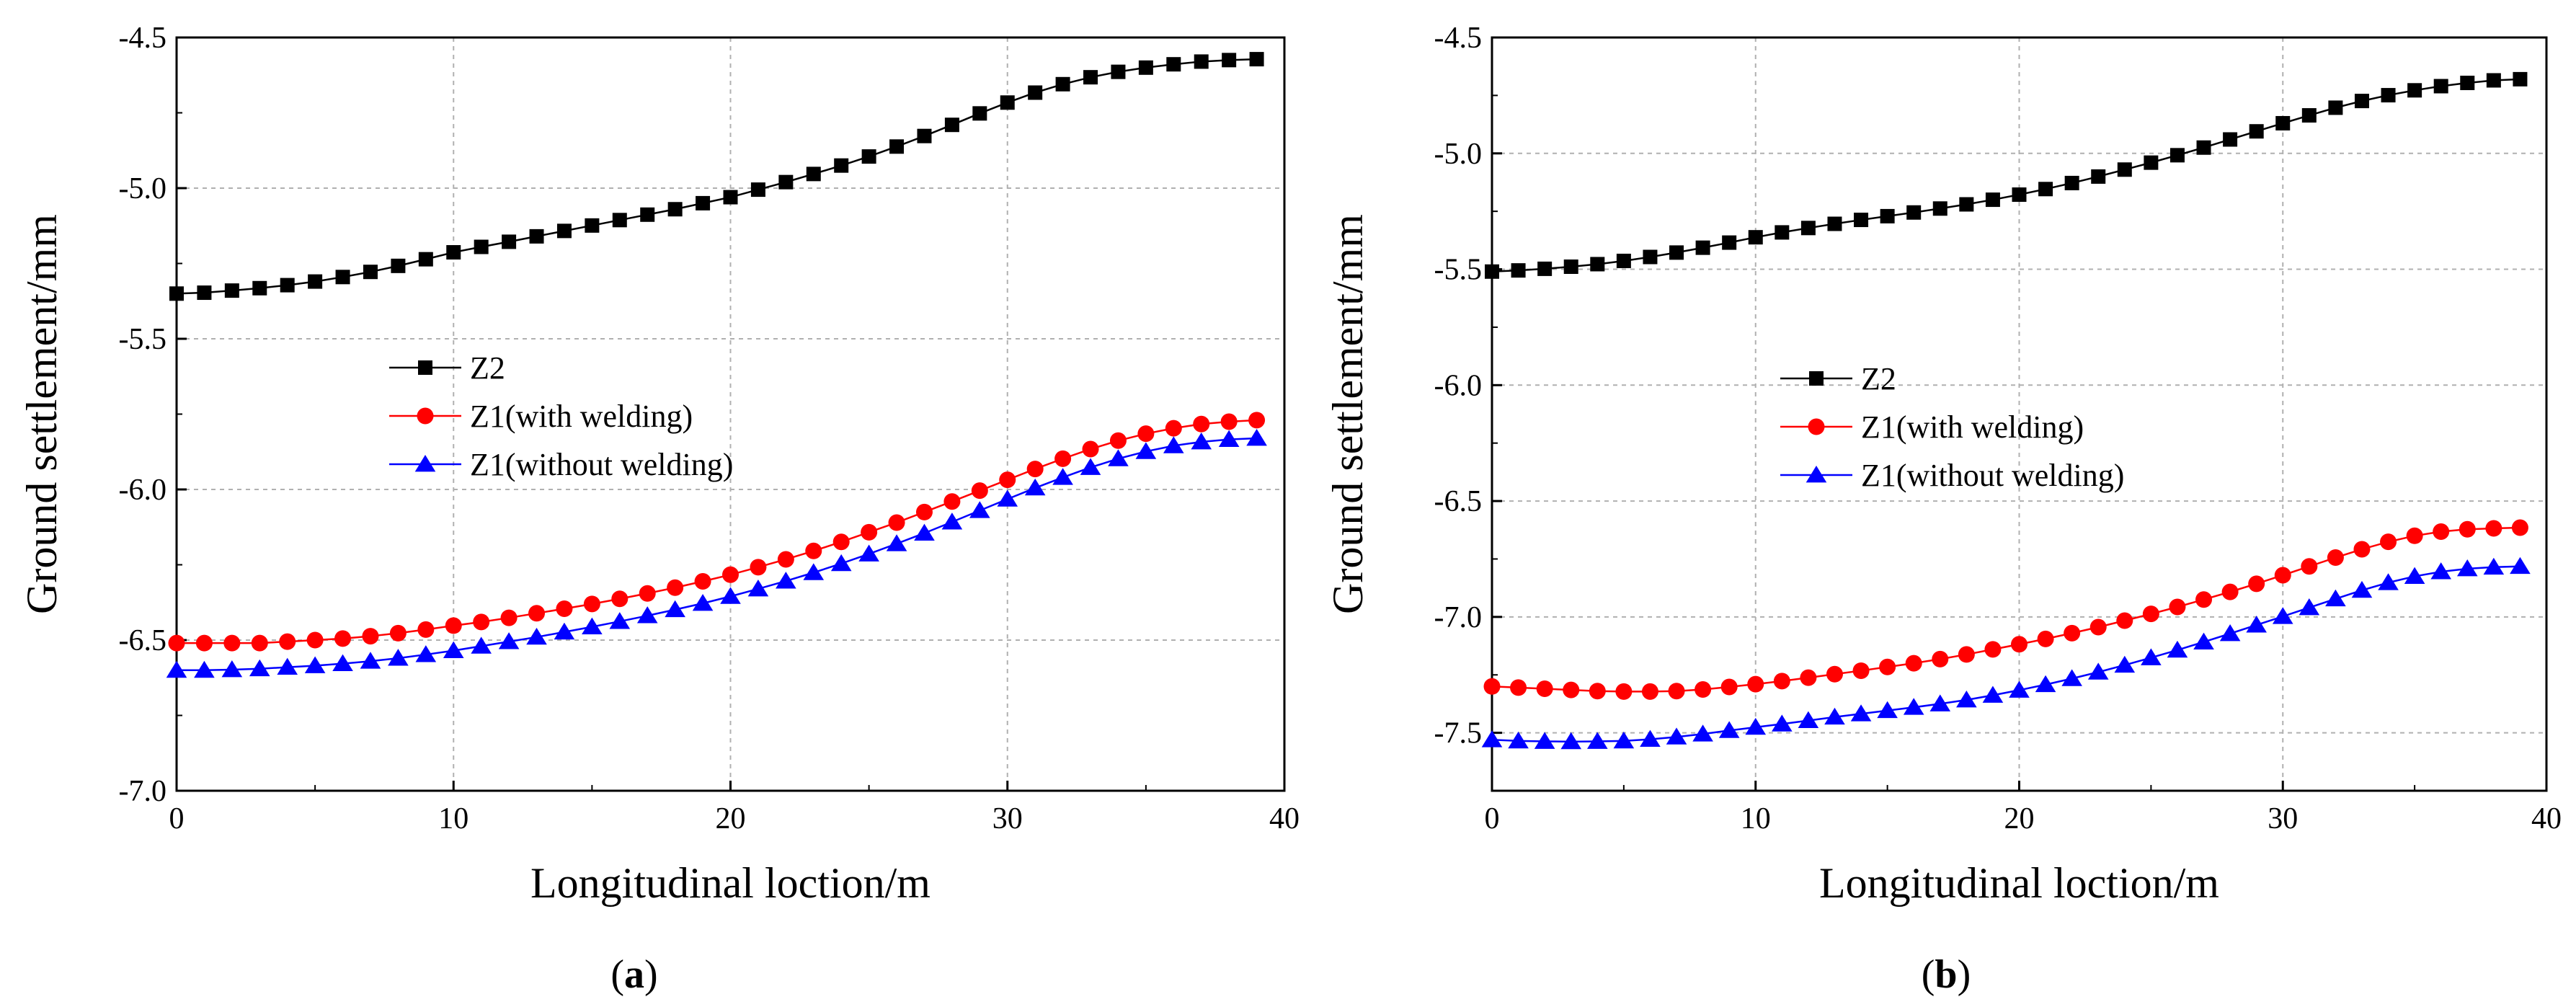 Image resolution: width=2576 pixels, height=1007 pixels. I want to click on series-z1-without-welding-, so click(716, 553).